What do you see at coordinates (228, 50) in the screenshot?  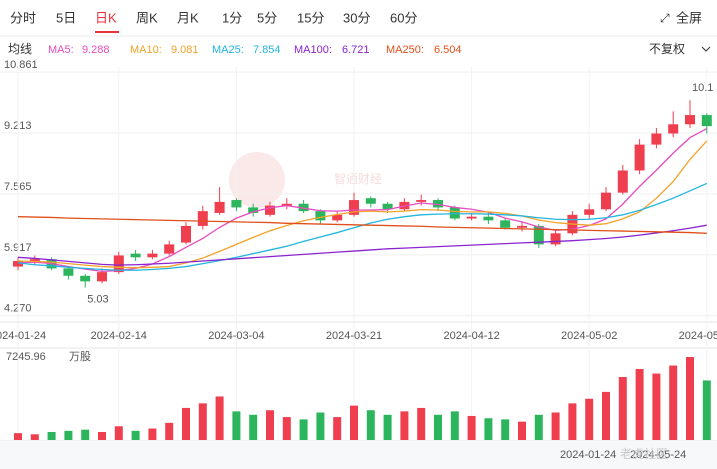 I see `ma-legend-name: MA25:` at bounding box center [228, 50].